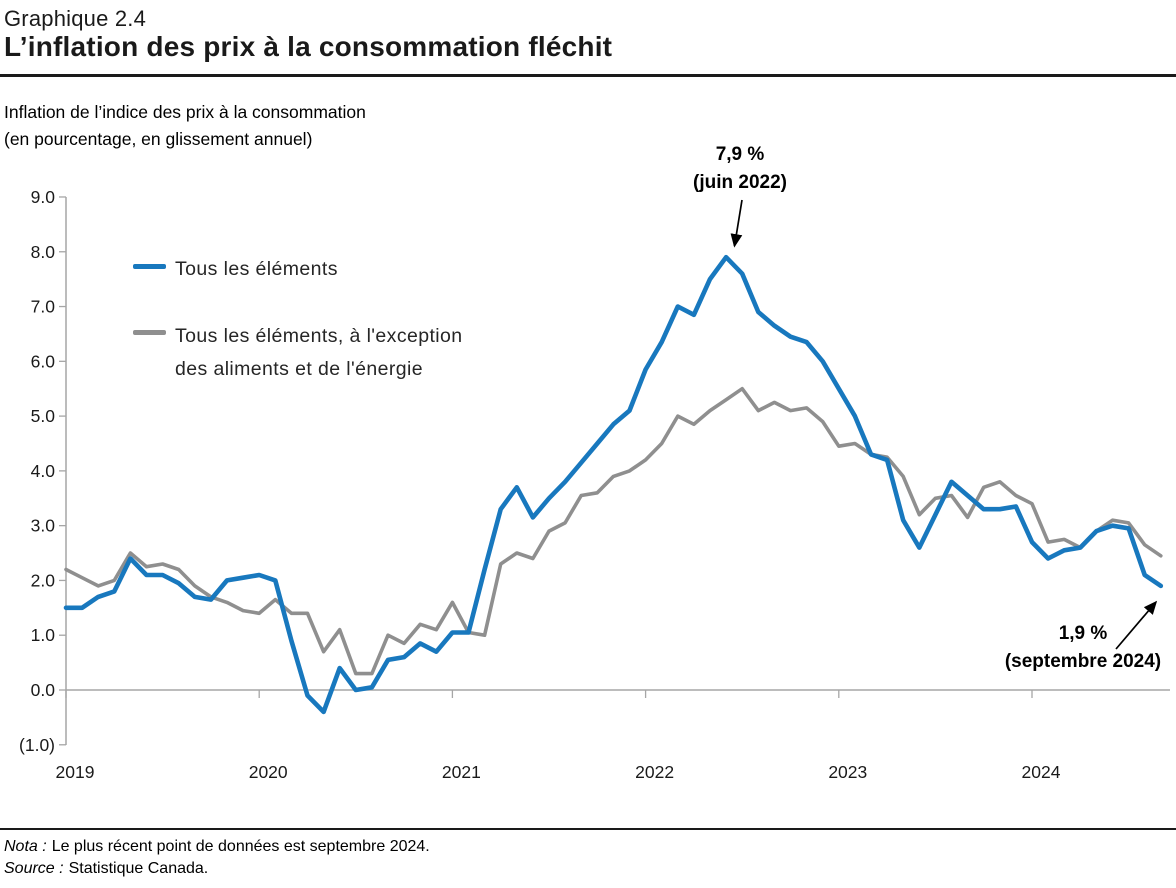  Describe the element at coordinates (149, 266) in the screenshot. I see `all-items-legend-swatch` at that location.